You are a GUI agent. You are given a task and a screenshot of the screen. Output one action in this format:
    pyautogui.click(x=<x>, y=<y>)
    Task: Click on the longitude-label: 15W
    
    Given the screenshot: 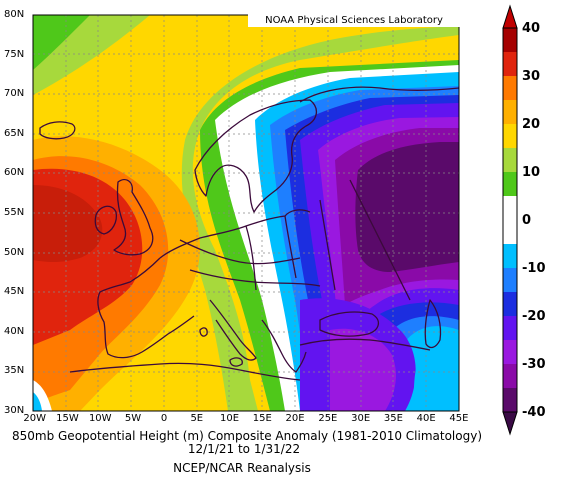 What is the action you would take?
    pyautogui.click(x=67, y=418)
    